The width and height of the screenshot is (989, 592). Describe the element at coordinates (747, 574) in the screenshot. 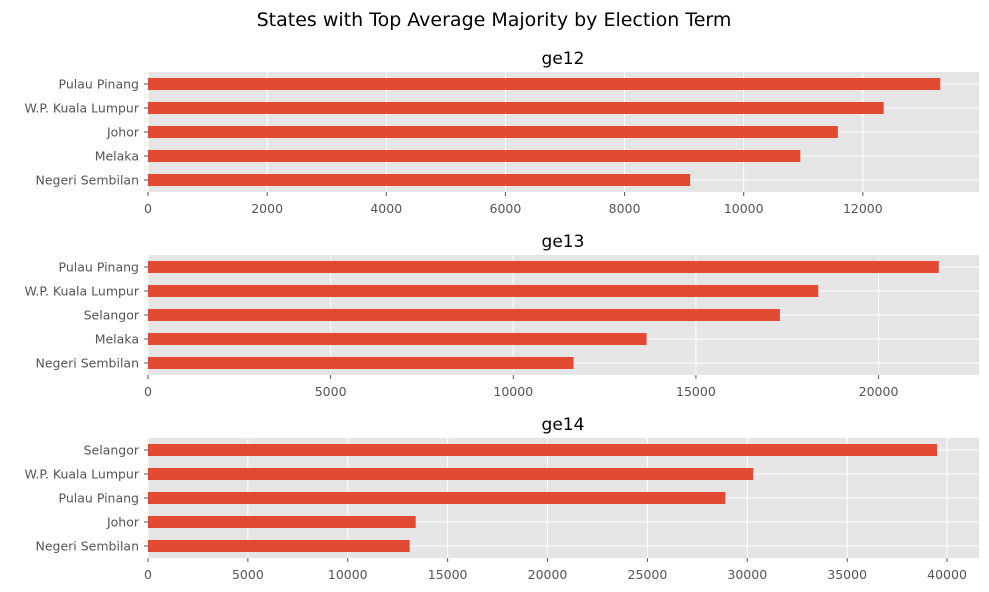

I see `x-tick-label: 30000` at that location.